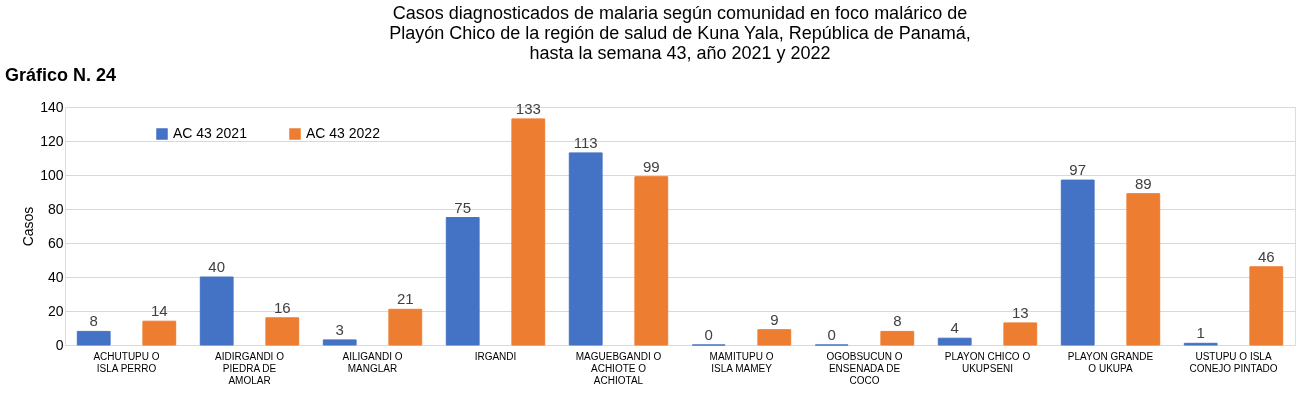 This screenshot has width=1312, height=402. I want to click on y-tick-label: 100, so click(52, 174).